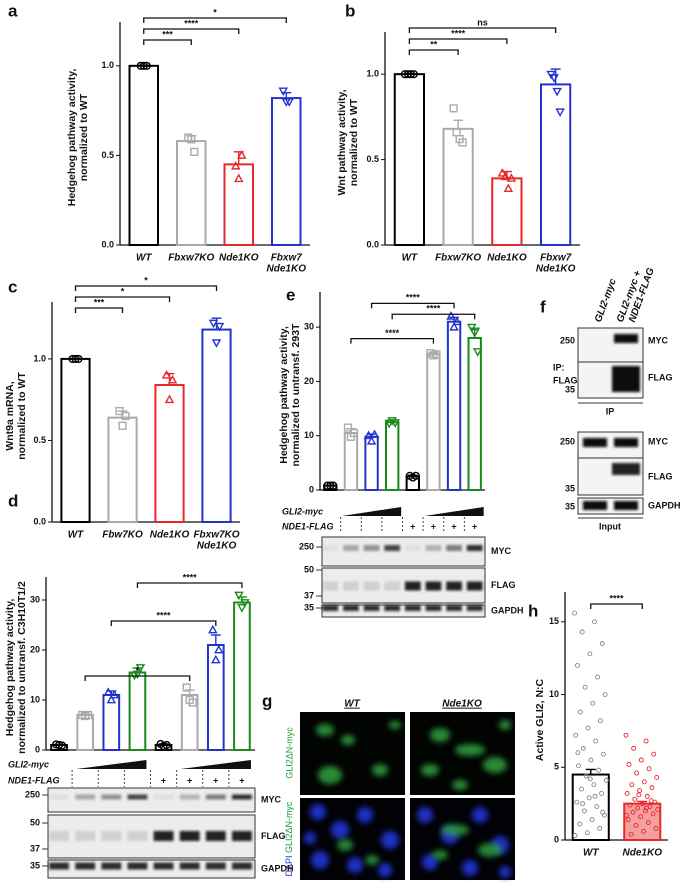 Image resolution: width=685 pixels, height=883 pixels. What do you see at coordinates (350, 10) in the screenshot?
I see `panel-letter: b` at bounding box center [350, 10].